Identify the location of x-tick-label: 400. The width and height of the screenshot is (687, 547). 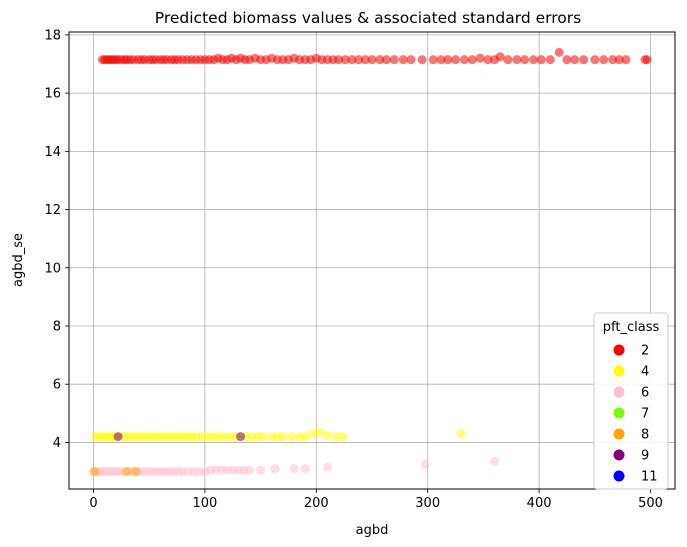
(539, 503).